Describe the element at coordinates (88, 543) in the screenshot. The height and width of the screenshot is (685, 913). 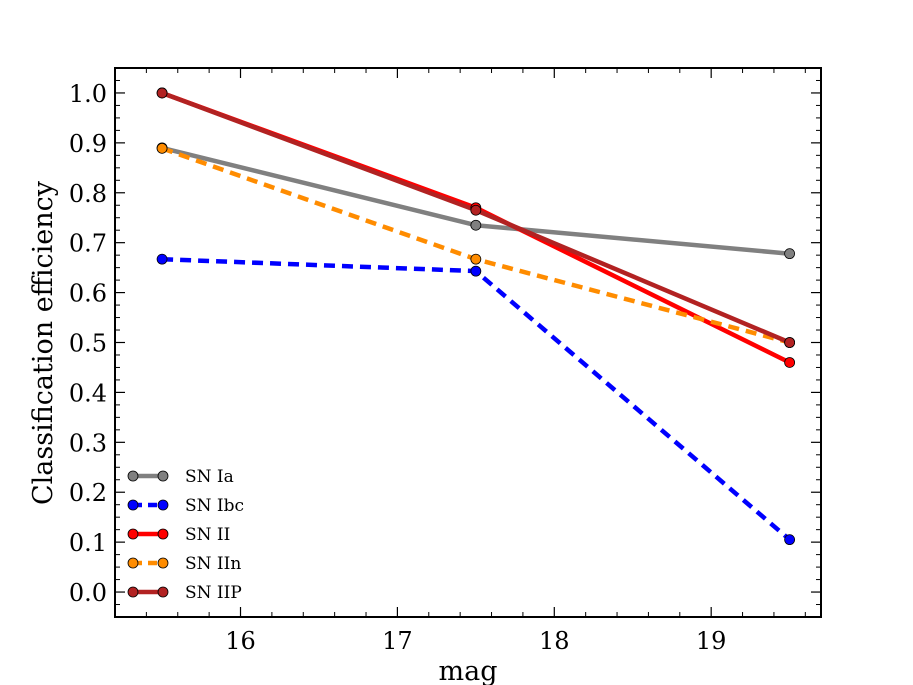
I see `y-tick-label: 0.1` at that location.